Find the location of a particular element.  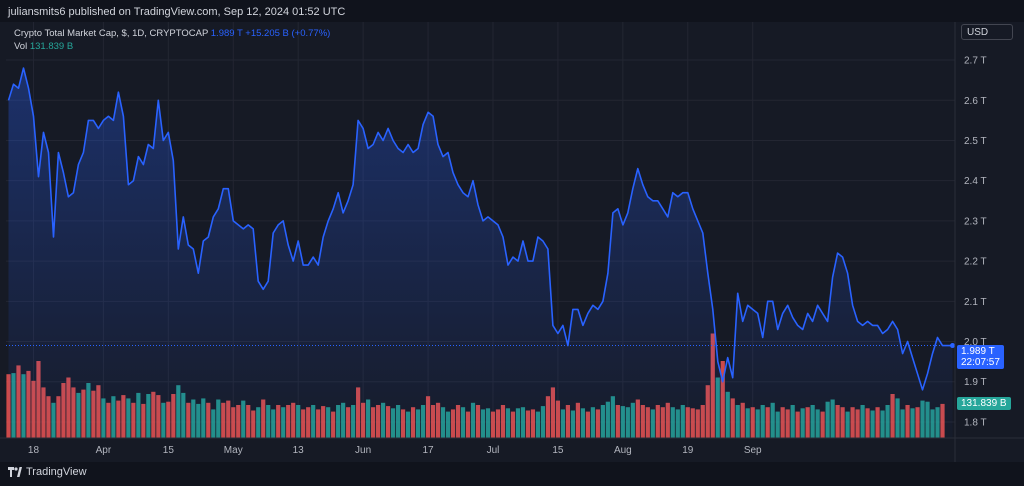

last-price-marker is located at coordinates (953, 346).